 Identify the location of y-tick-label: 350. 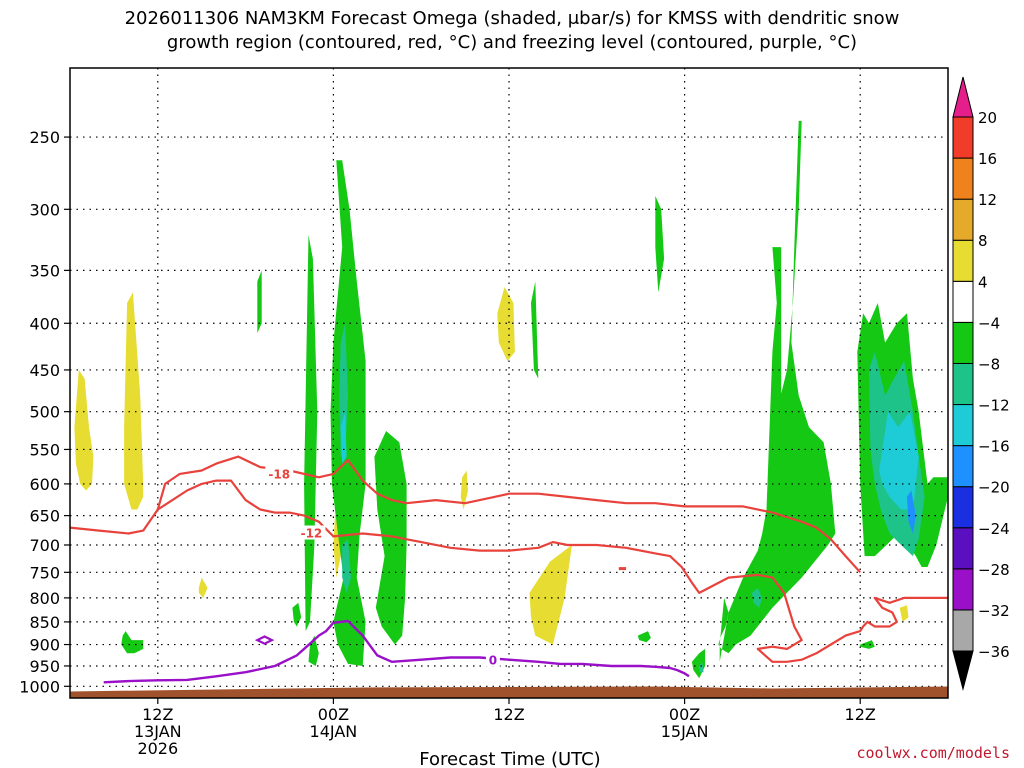
(44, 270).